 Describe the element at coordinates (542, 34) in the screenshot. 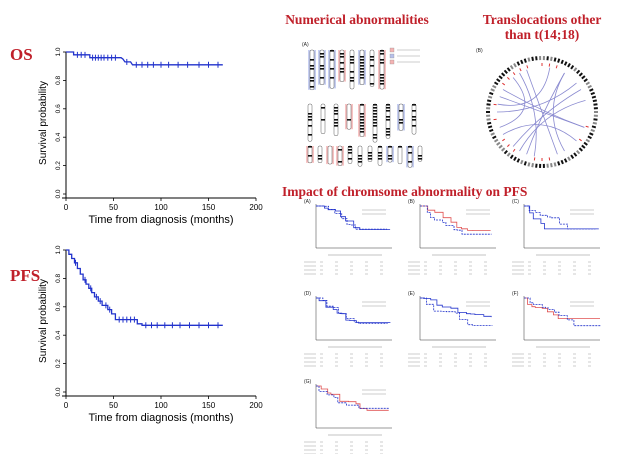

I see `translocations-title-line2: than t(14;18)` at that location.